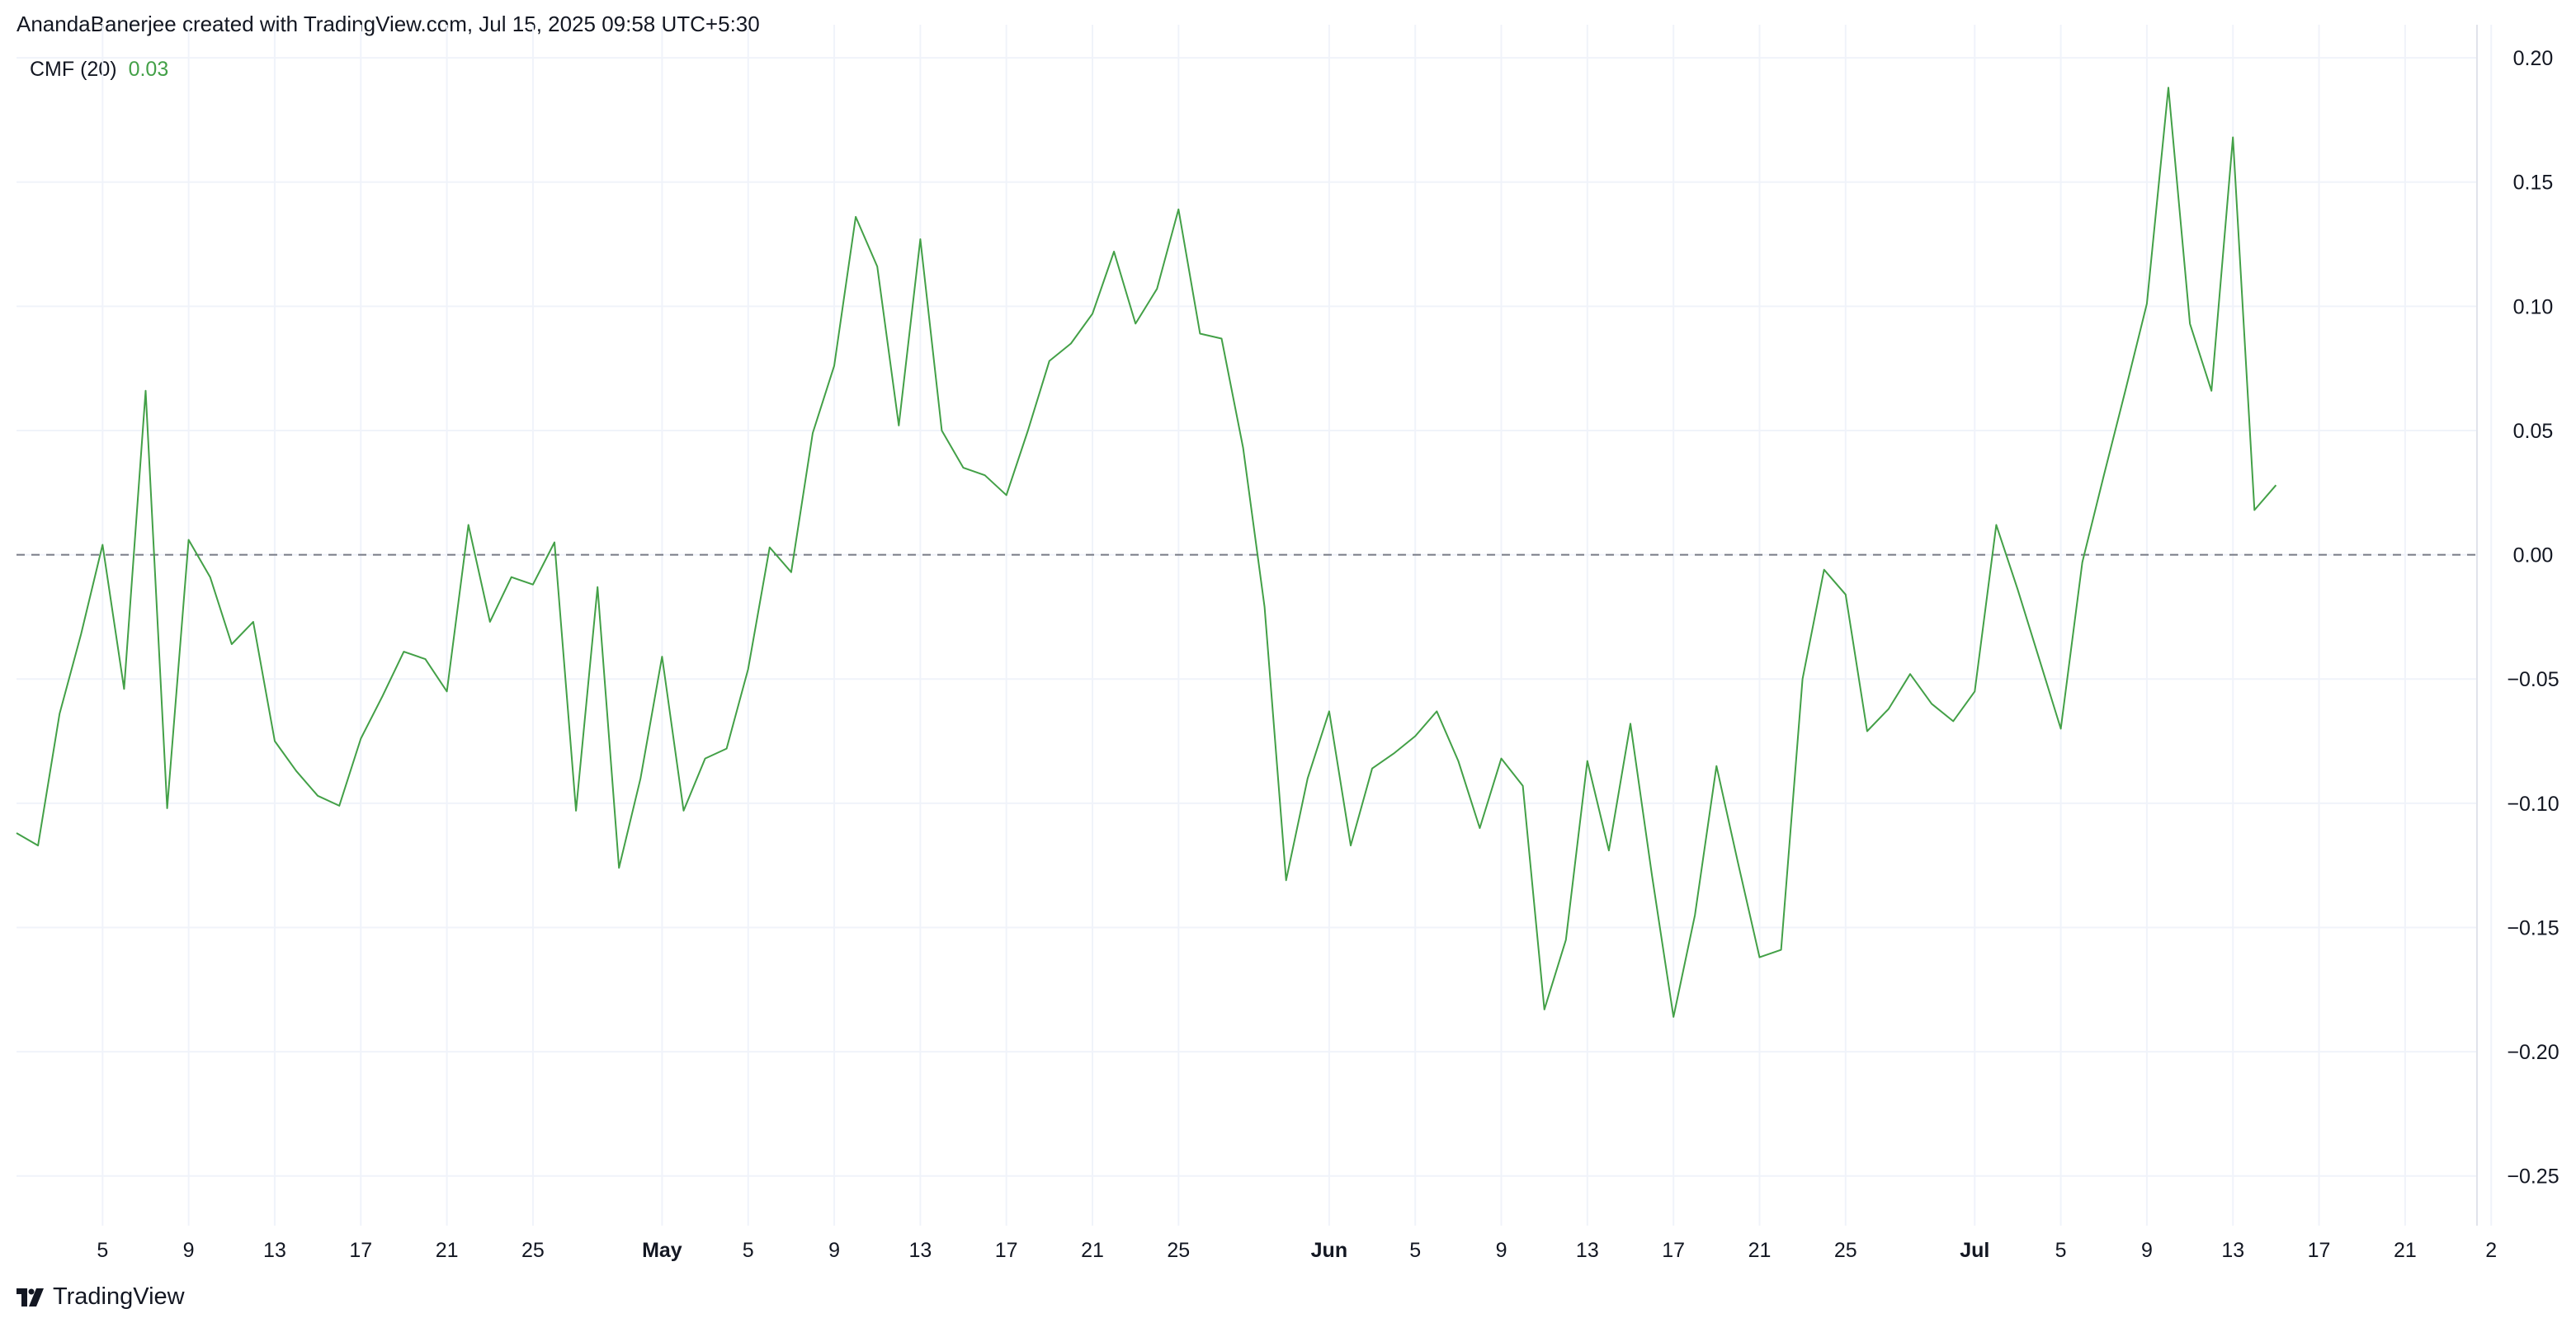 Image resolution: width=2576 pixels, height=1323 pixels. What do you see at coordinates (2533, 1177) in the screenshot?
I see `y-tick-label: −0.25` at bounding box center [2533, 1177].